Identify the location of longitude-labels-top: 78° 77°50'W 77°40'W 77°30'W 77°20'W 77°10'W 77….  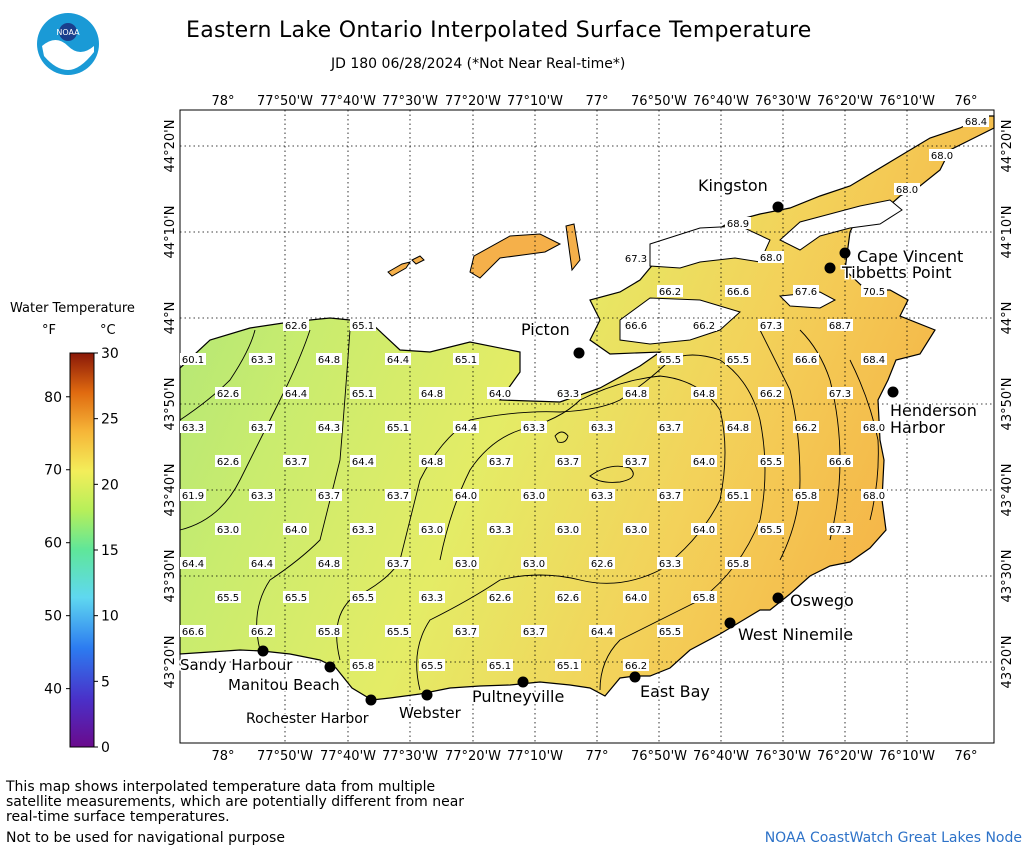
(594, 101).